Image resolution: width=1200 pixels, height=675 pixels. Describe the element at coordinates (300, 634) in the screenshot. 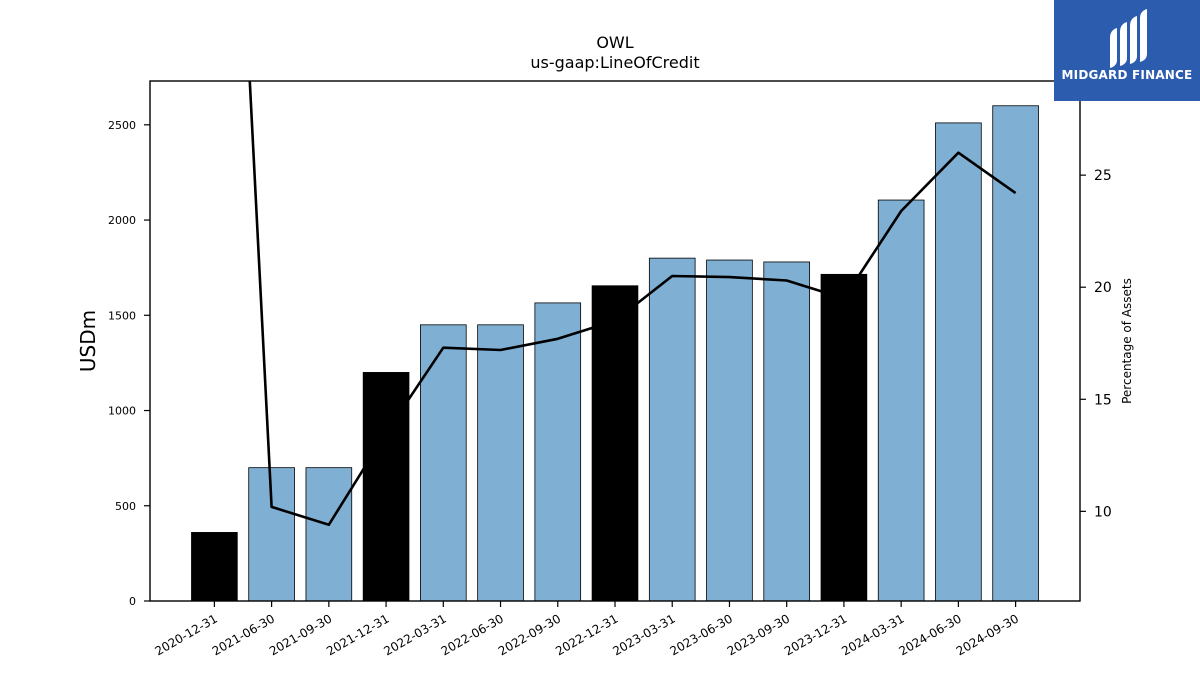

I see `x-tick-label: 2021-09-30` at that location.